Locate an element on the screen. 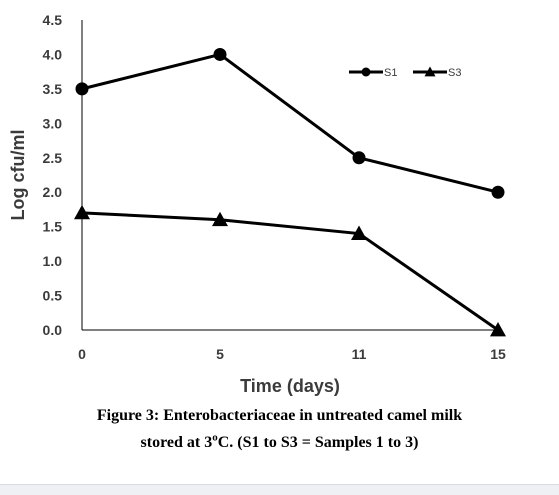  legend: S1 S3 is located at coordinates (405, 72).